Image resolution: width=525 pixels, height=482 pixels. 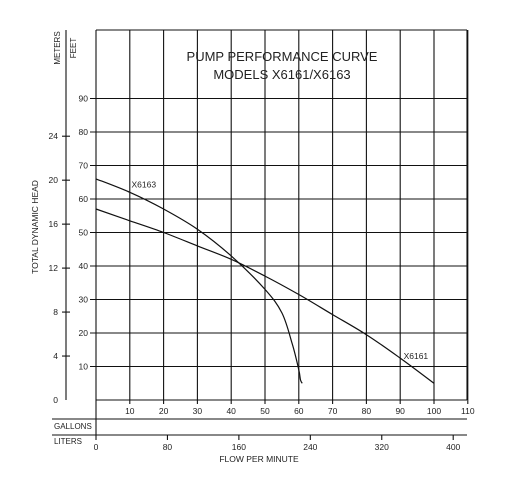 What do you see at coordinates (400, 411) in the screenshot?
I see `x-tick-label: 90` at bounding box center [400, 411].